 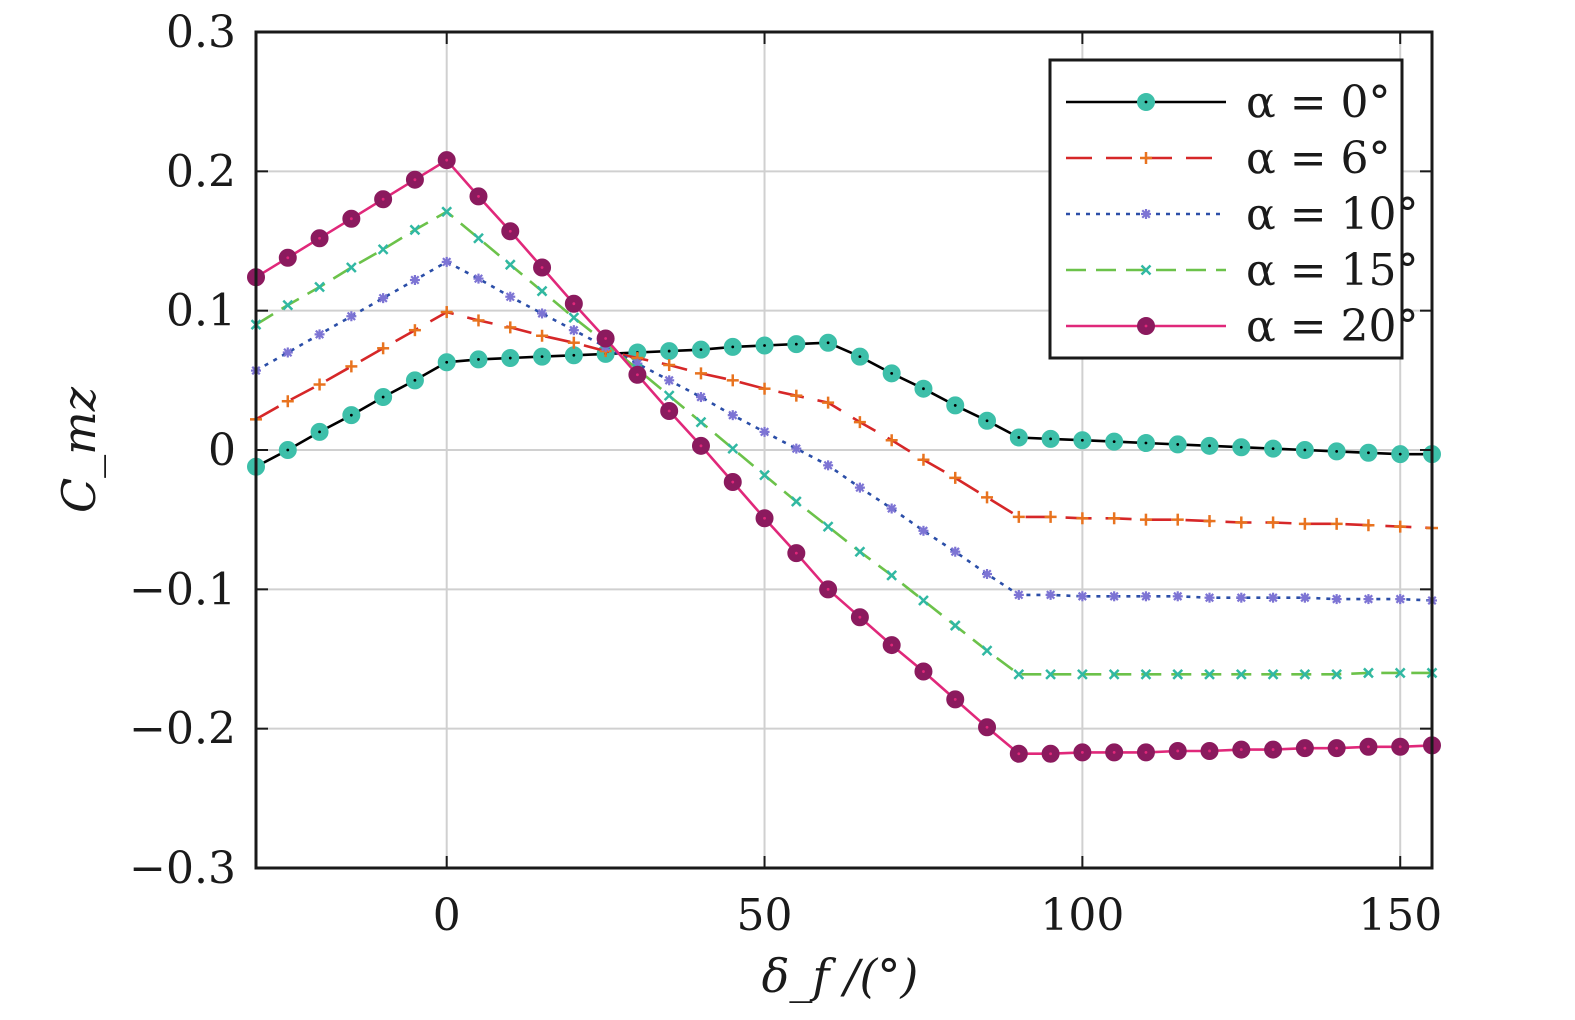 What do you see at coordinates (1318, 158) in the screenshot?
I see `legend-label: α = 6°` at bounding box center [1318, 158].